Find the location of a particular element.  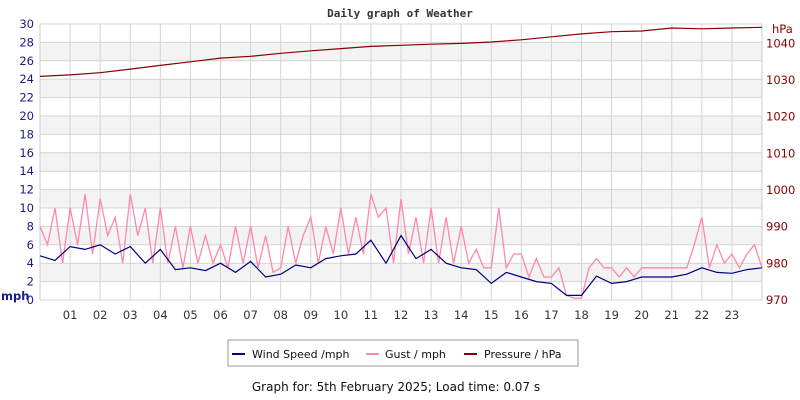

x-tick-label: 08 is located at coordinates (280, 315).